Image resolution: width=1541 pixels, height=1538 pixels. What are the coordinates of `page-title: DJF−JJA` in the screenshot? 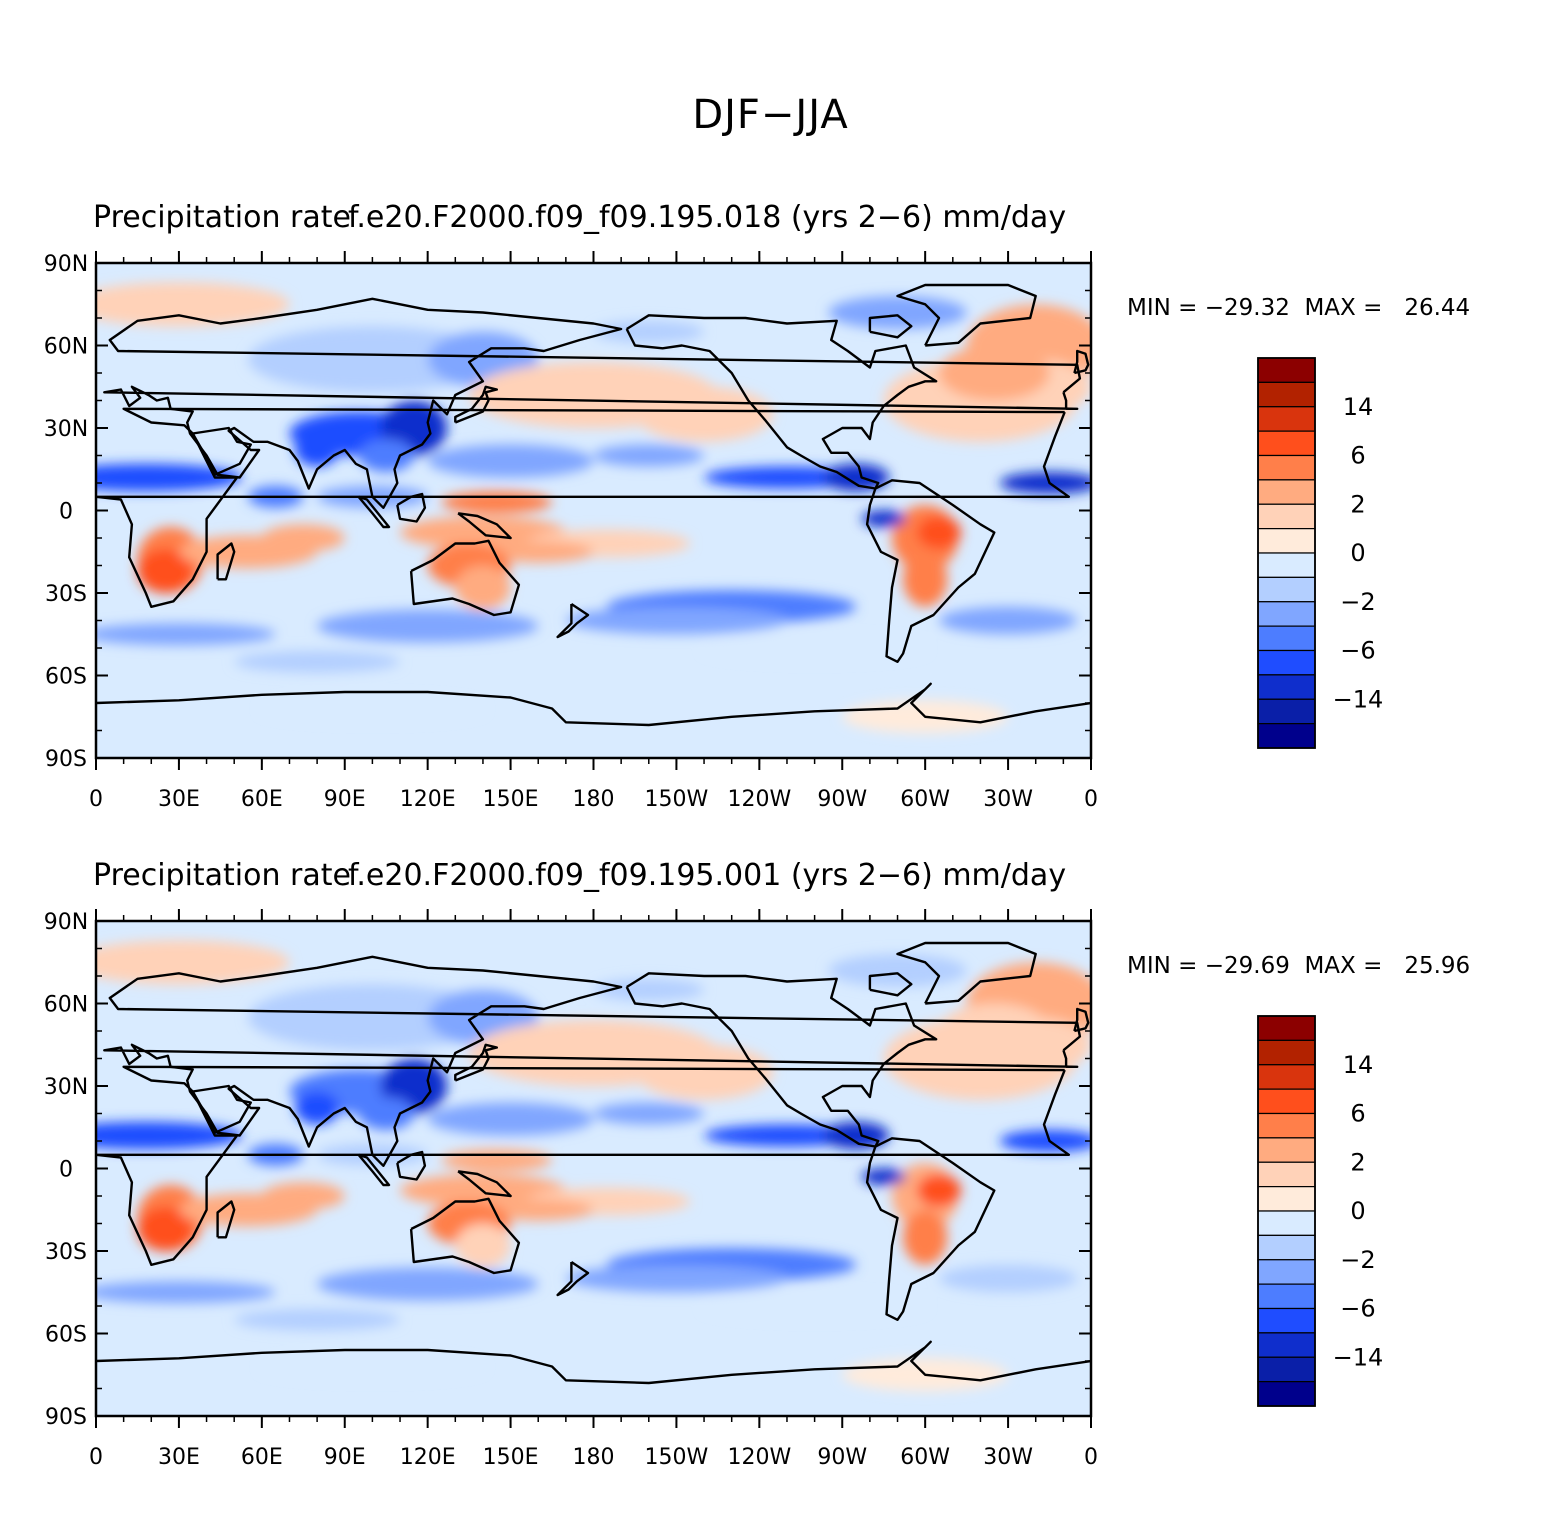 It's located at (770, 115).